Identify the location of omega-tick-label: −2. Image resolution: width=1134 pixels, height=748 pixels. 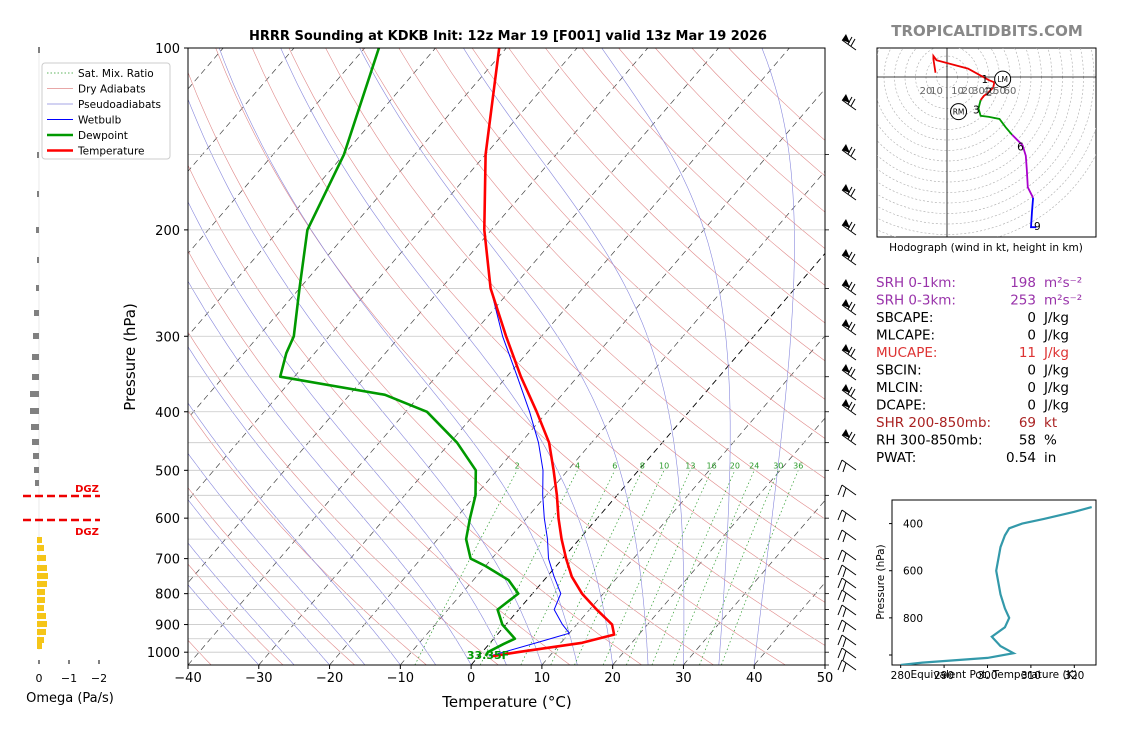
(99, 678).